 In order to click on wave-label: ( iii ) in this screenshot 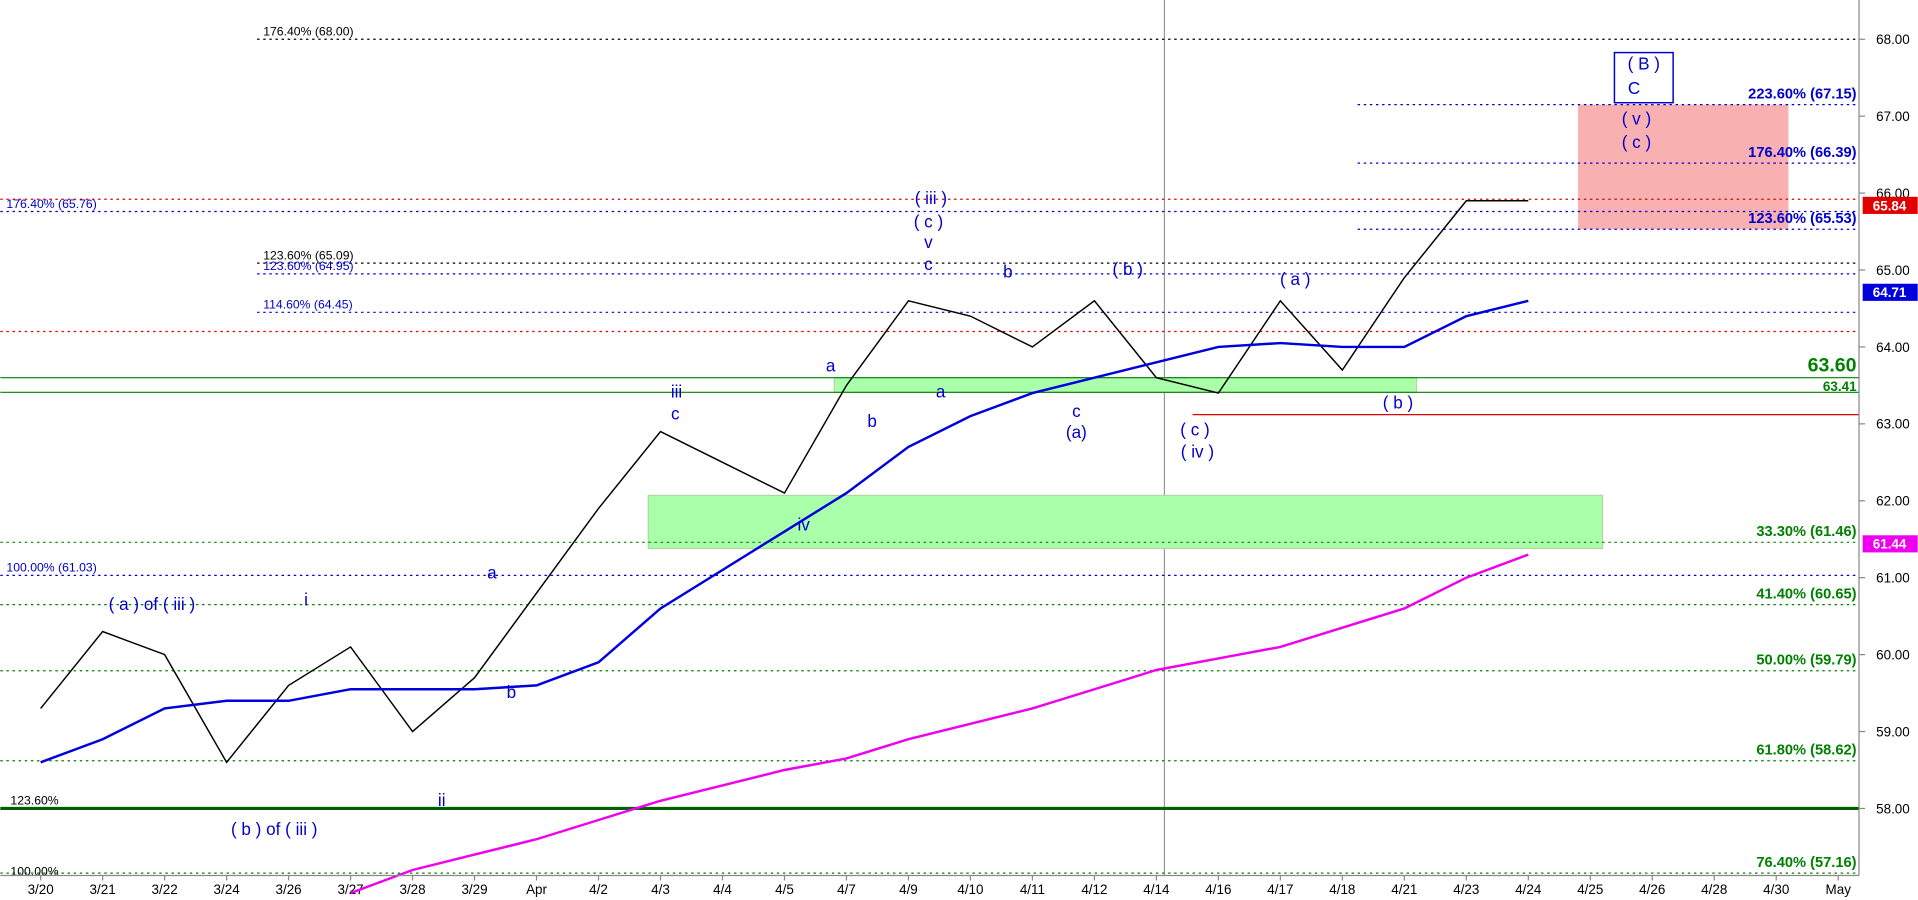, I will do `click(931, 198)`.